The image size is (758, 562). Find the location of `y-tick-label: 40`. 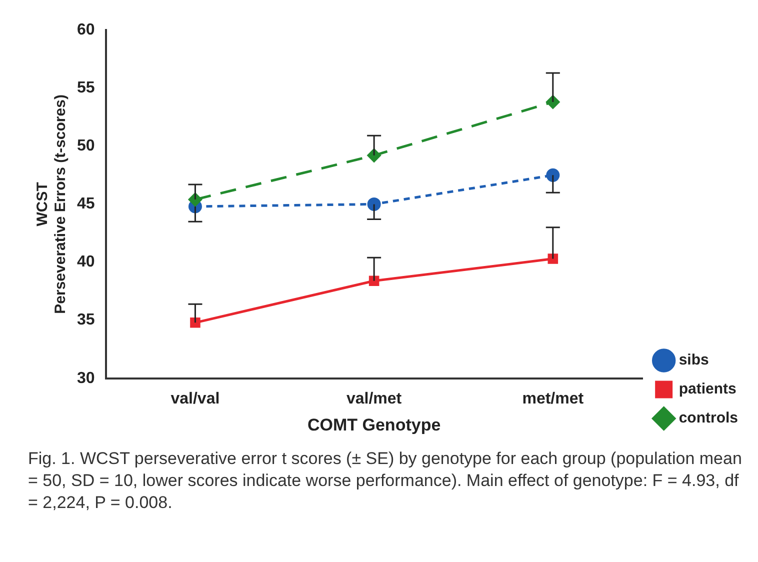

y-tick-label: 40 is located at coordinates (86, 262).